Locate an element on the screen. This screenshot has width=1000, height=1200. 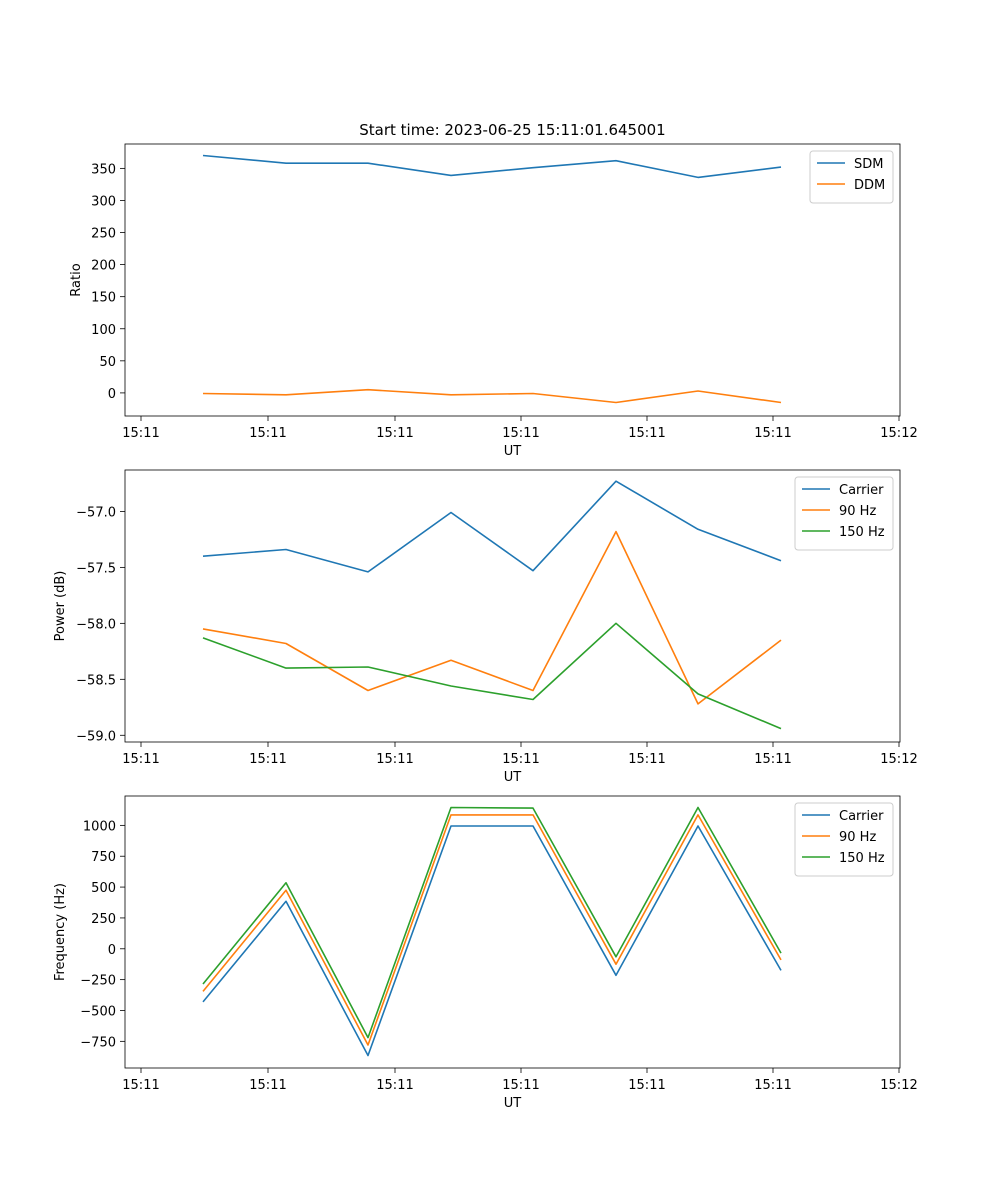
y-tick-label: 500 is located at coordinates (103, 888).